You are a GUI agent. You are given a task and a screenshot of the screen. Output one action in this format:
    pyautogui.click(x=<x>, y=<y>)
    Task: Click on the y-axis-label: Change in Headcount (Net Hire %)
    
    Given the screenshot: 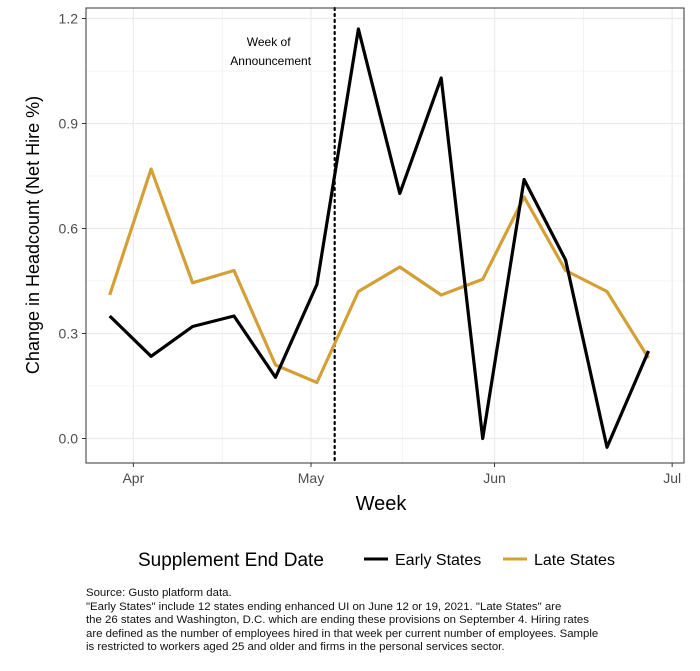 What is the action you would take?
    pyautogui.click(x=33, y=235)
    